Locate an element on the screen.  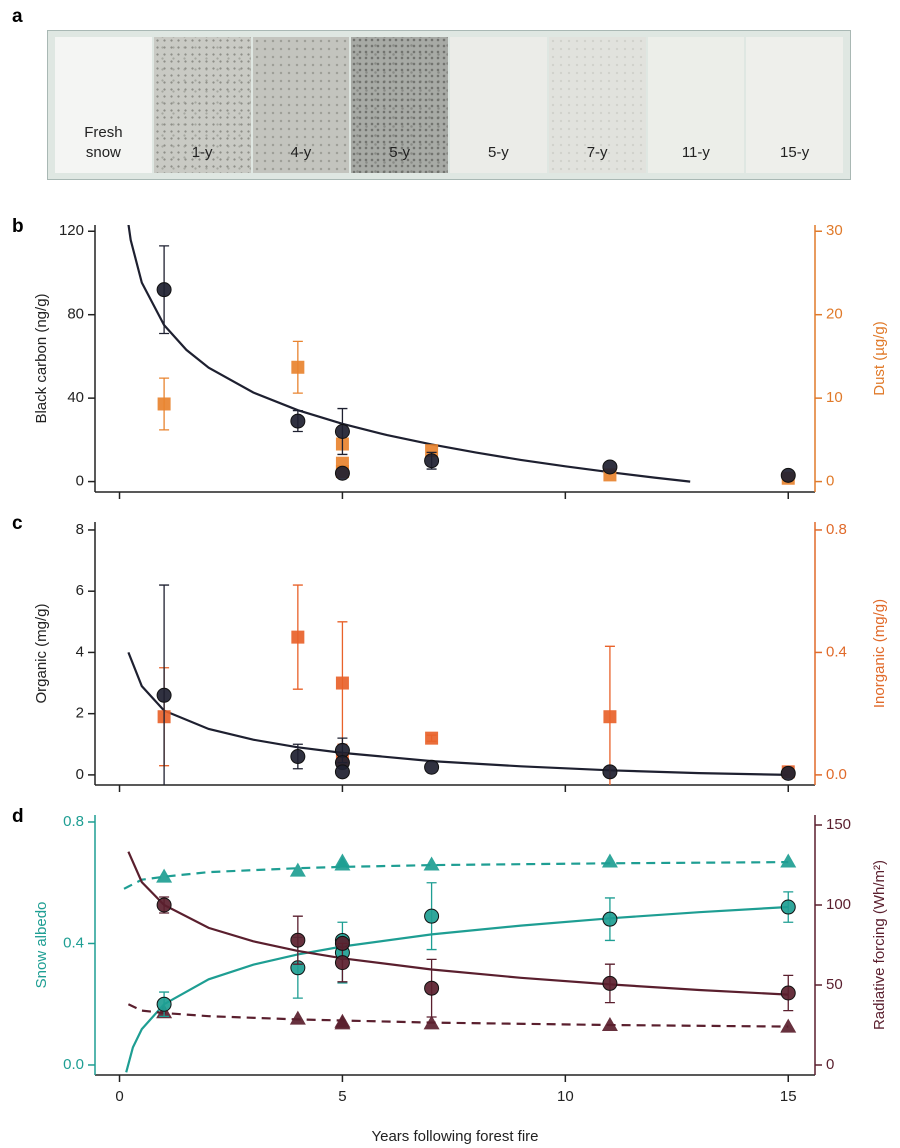
y2-tick-label: 0.0 is located at coordinates (836, 774).